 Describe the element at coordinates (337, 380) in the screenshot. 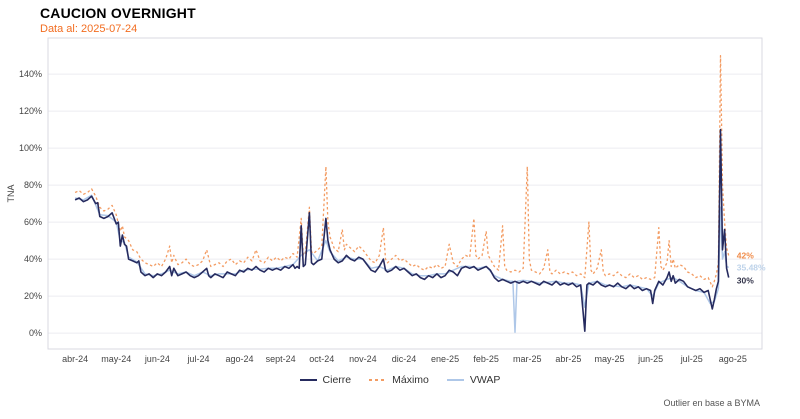

I see `legend-label-cierre: Cierre` at that location.